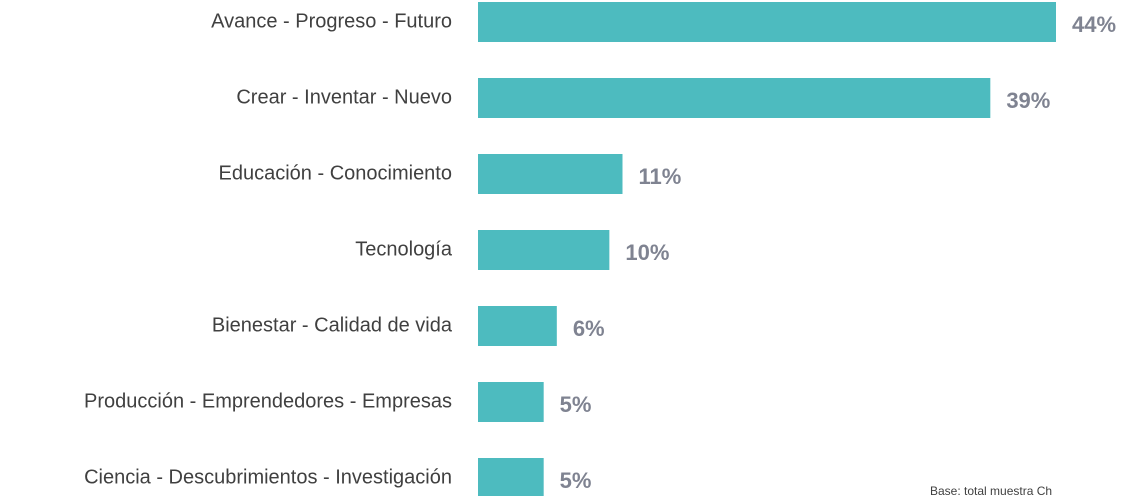  I want to click on value-label: 39%, so click(1028, 100).